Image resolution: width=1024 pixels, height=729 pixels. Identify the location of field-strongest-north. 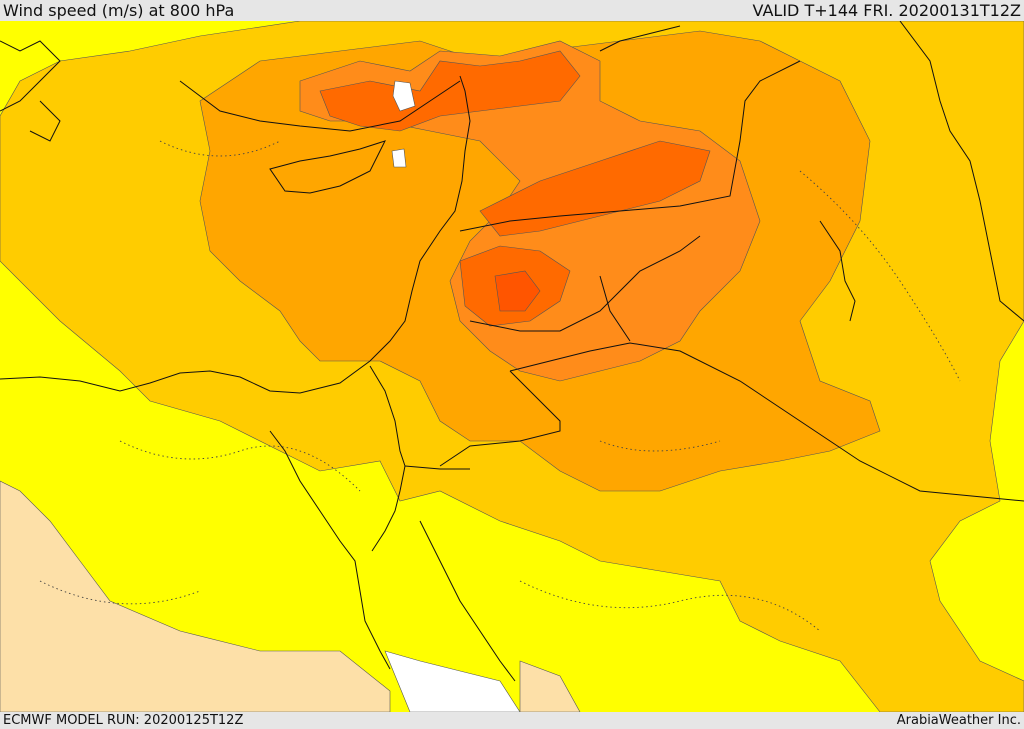
(450, 91).